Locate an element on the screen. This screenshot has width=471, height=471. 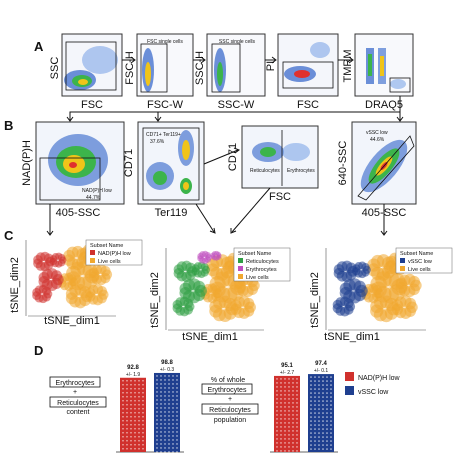
row-b-plot-4-ylabel: 640-SSC is located at coordinates (343, 163).